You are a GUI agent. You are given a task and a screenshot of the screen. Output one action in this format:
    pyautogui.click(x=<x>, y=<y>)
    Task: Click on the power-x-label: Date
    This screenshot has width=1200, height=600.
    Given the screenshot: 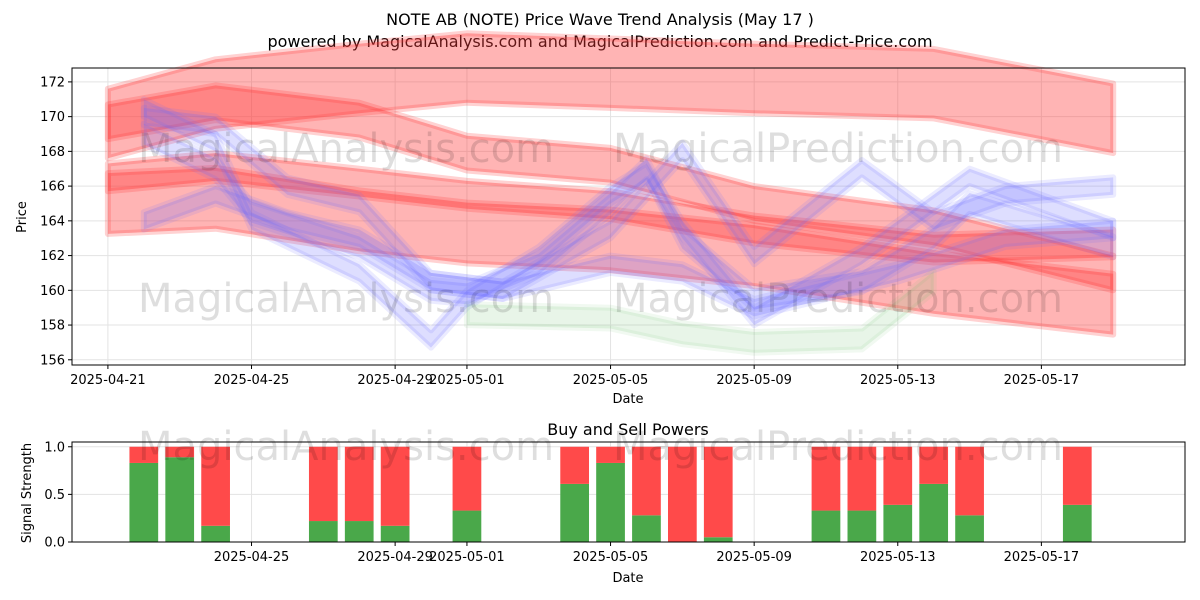 What is the action you would take?
    pyautogui.click(x=627, y=578)
    